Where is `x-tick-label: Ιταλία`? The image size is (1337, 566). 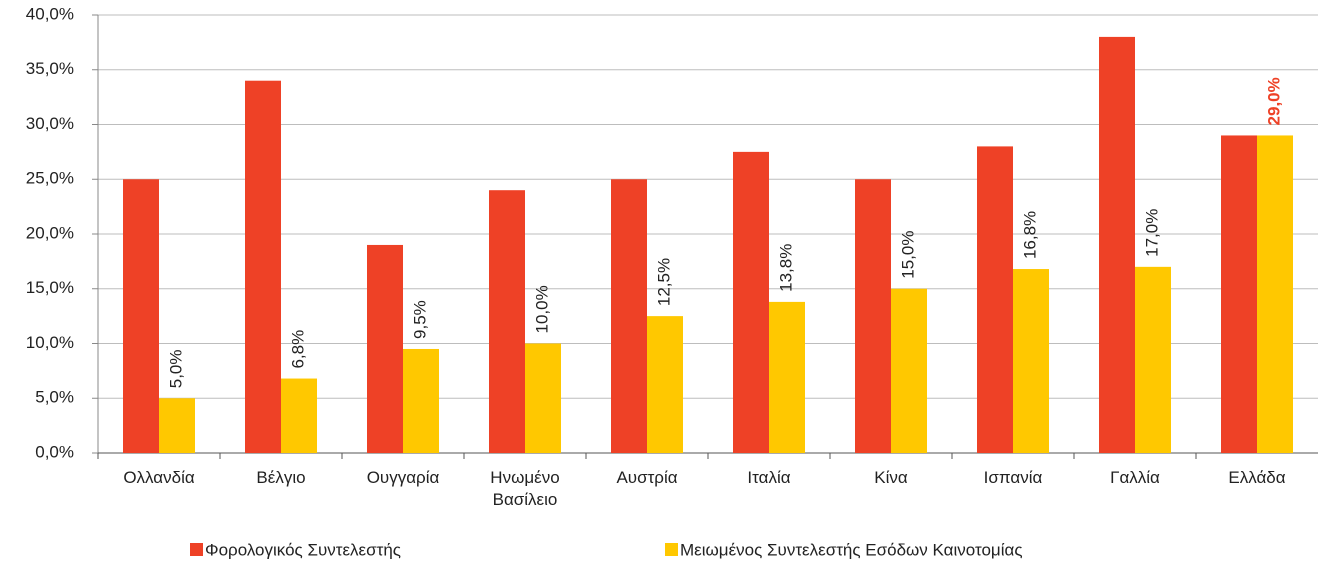
x-tick-label: Ιταλία is located at coordinates (769, 477).